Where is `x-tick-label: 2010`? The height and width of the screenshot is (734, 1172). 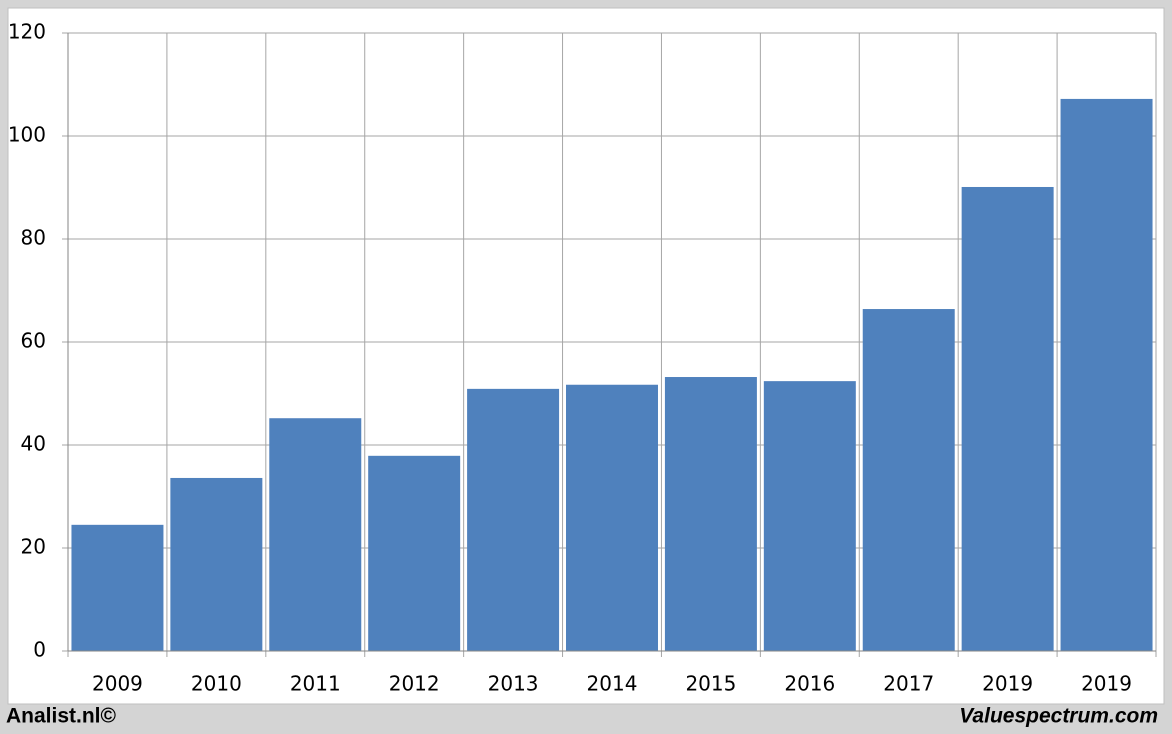 x-tick-label: 2010 is located at coordinates (216, 684).